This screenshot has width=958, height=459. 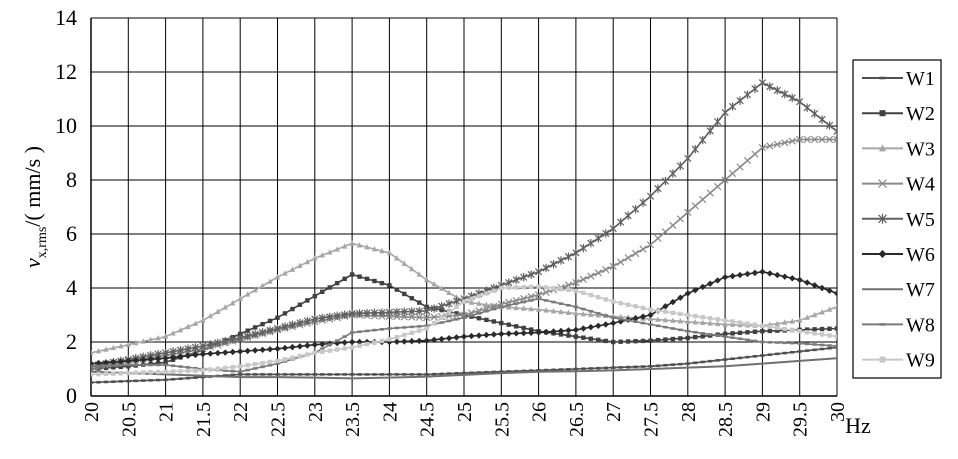 I want to click on legend-label: W1, so click(x=920, y=79).